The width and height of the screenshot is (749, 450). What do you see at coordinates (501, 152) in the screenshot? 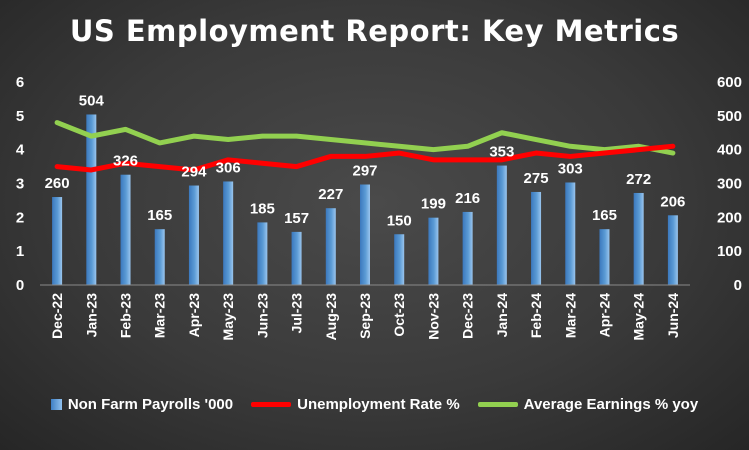
I see `payrolls-data-label: 353` at bounding box center [501, 152].